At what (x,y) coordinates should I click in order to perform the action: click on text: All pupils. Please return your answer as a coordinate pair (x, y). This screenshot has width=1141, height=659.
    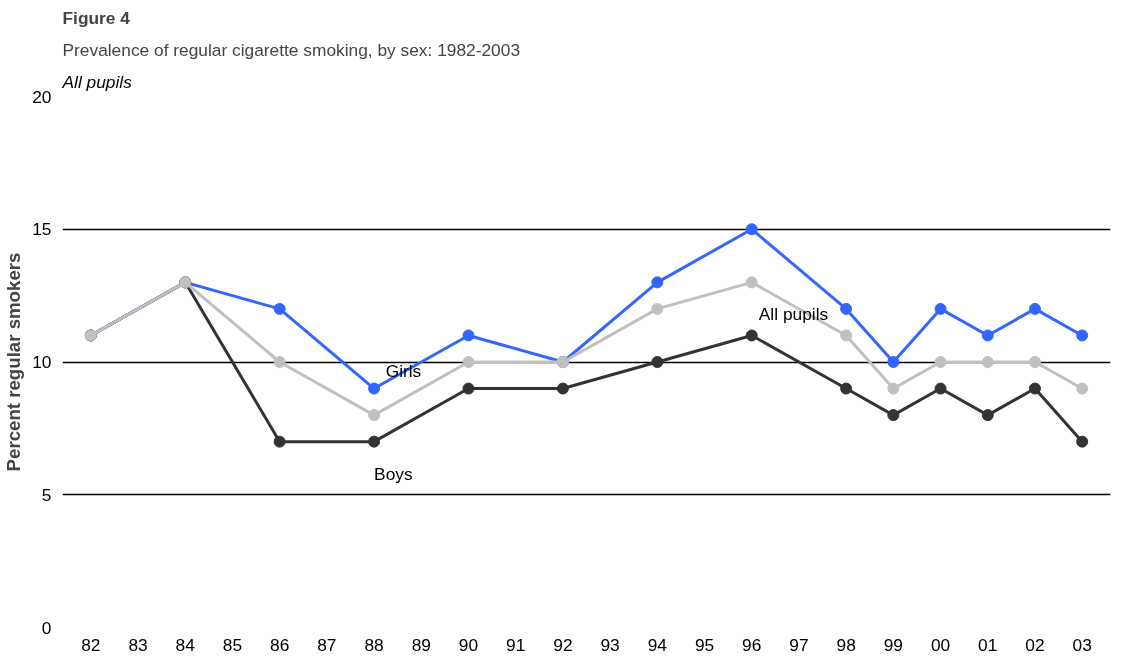
    Looking at the image, I should click on (97, 81).